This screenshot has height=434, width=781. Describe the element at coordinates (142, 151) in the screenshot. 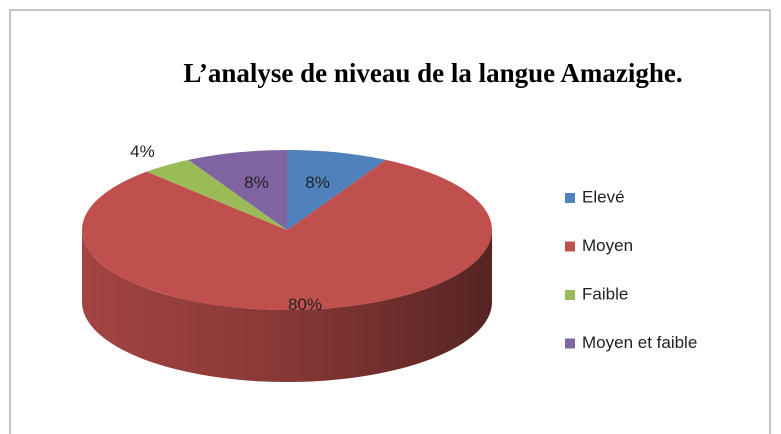

I see `data-label: 4%` at that location.